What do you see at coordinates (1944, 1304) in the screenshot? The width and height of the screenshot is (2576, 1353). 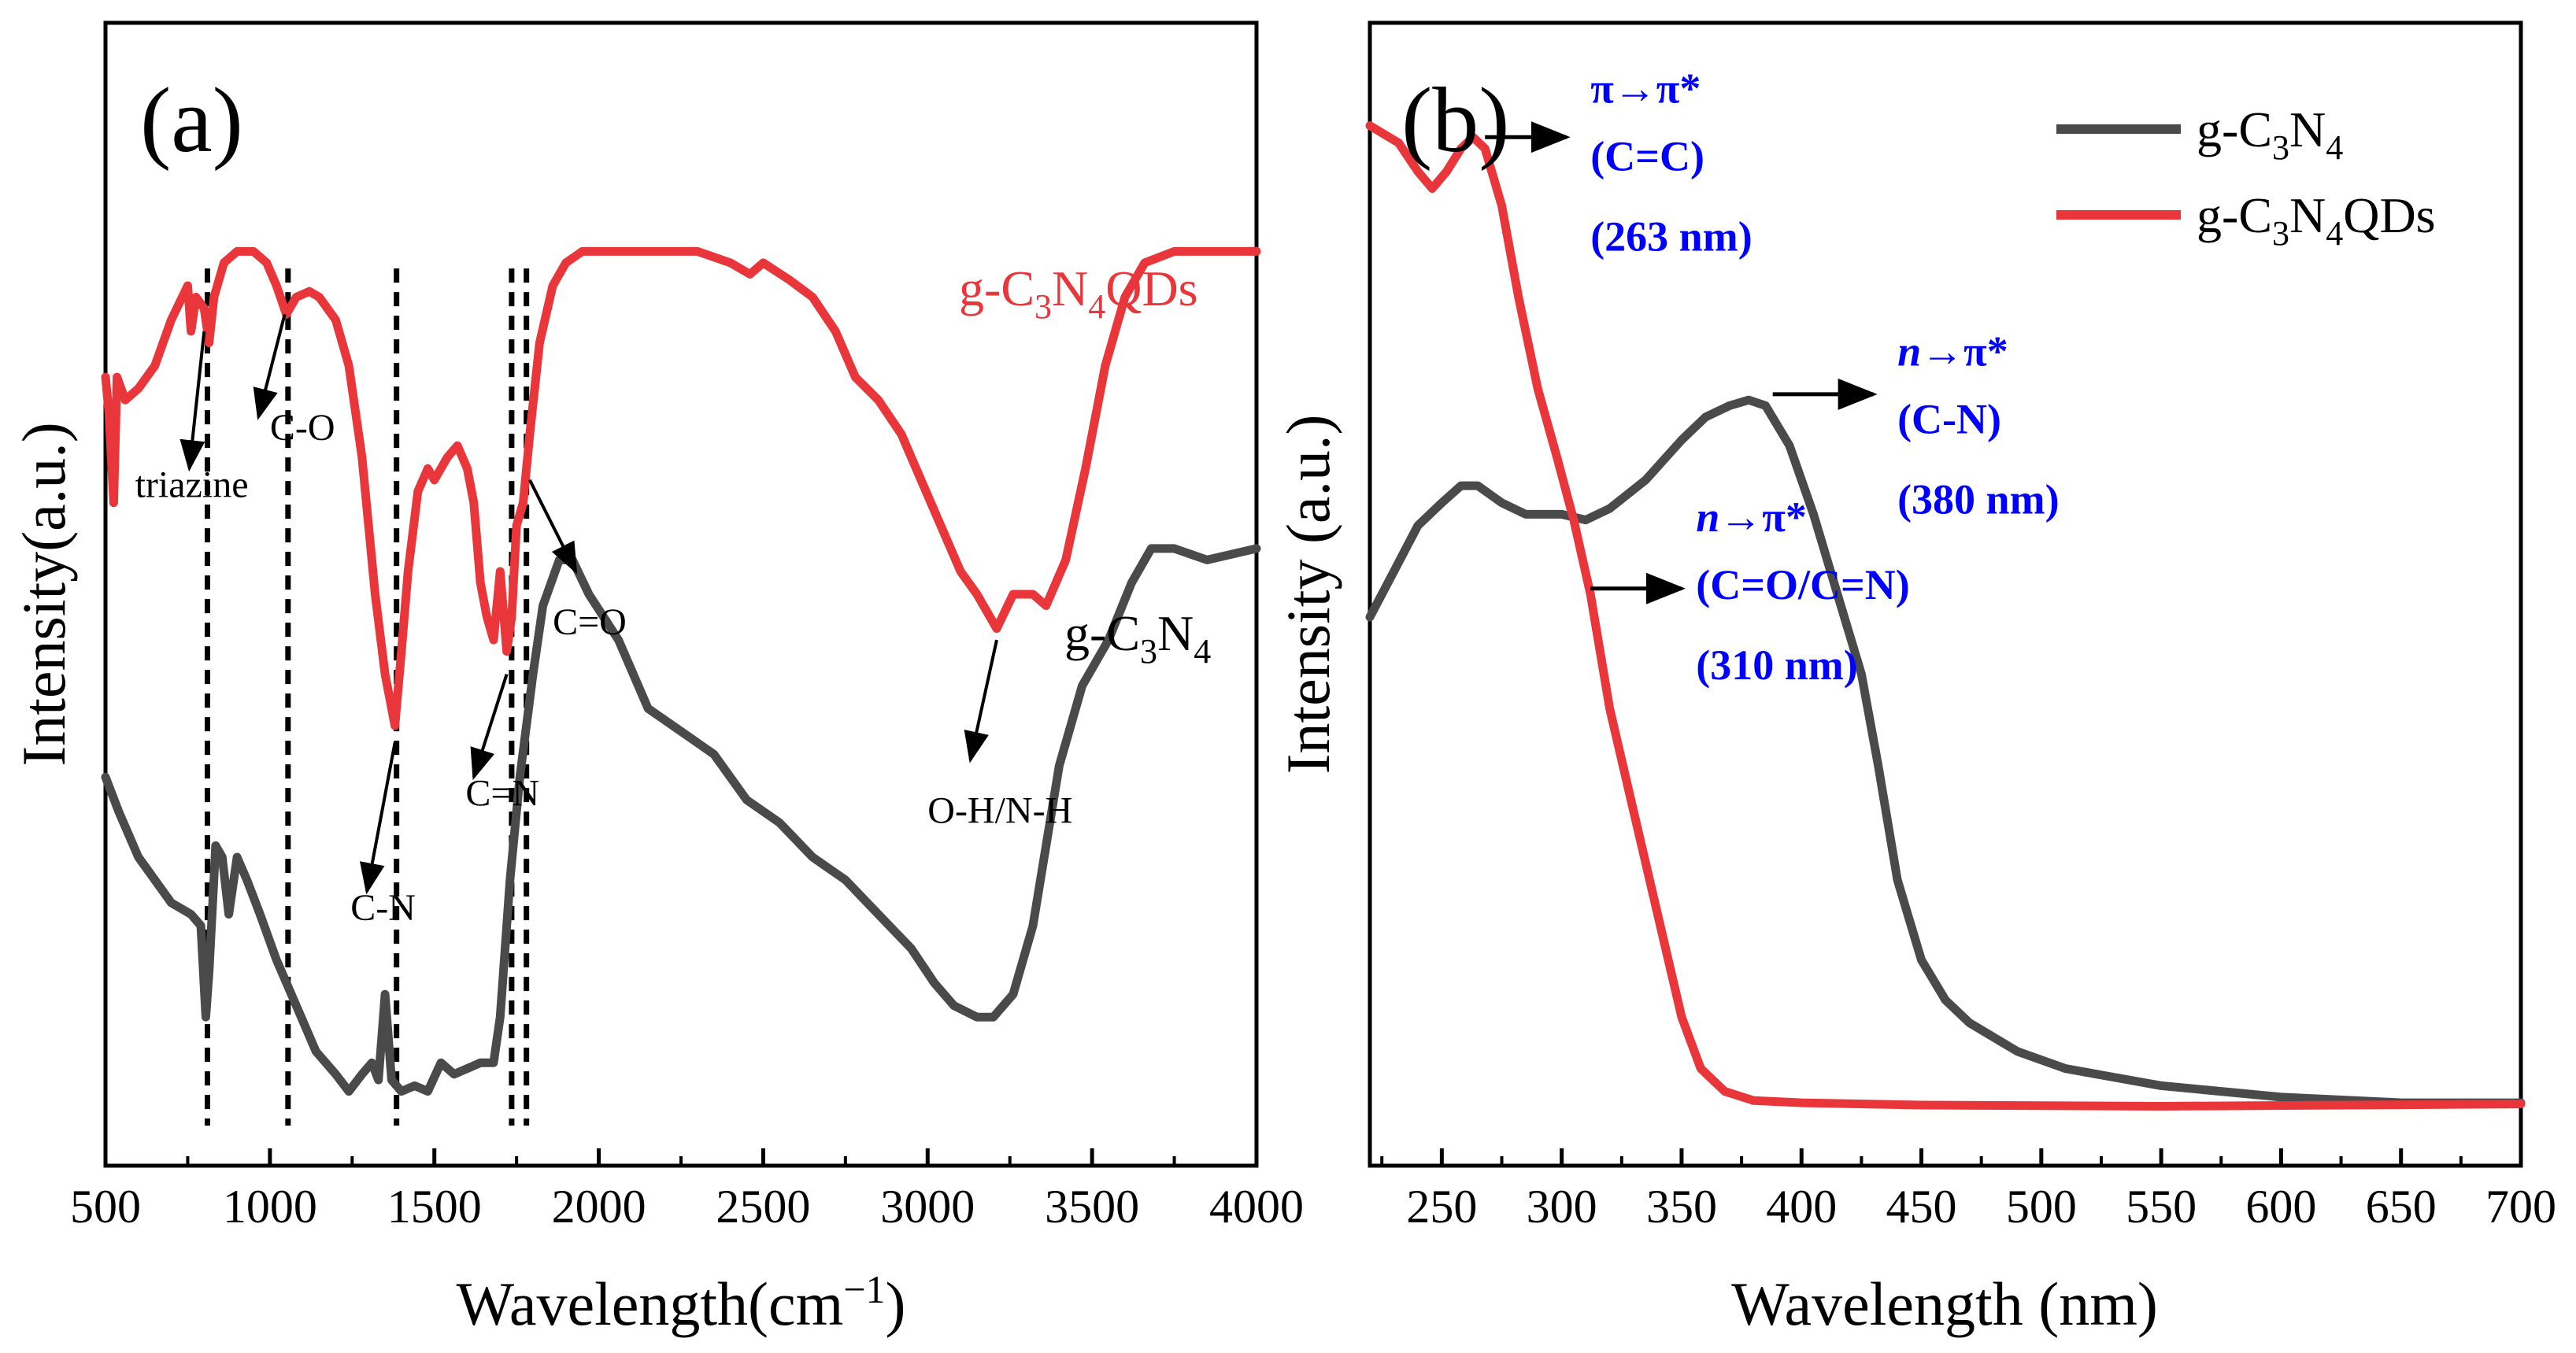 I see `panel-b-x-axis-label: Wavelength (nm)` at bounding box center [1944, 1304].